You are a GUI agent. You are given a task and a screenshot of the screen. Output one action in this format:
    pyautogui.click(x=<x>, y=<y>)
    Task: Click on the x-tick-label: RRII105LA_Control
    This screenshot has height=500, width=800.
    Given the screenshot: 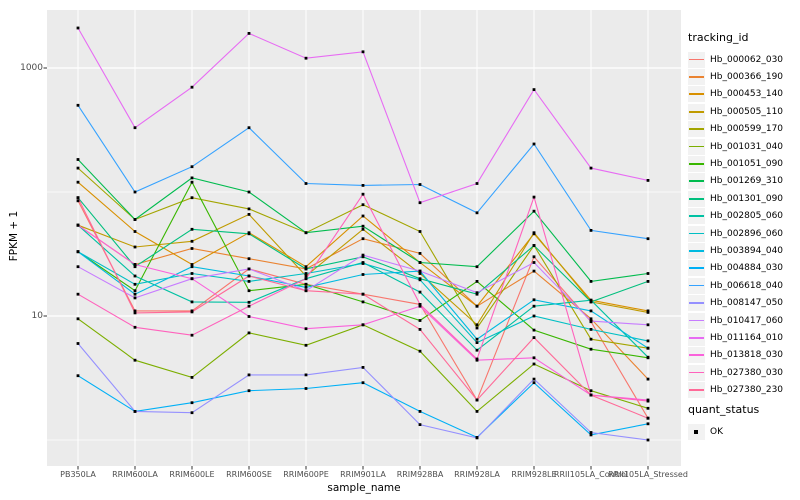 What is the action you would take?
    pyautogui.click(x=591, y=474)
    